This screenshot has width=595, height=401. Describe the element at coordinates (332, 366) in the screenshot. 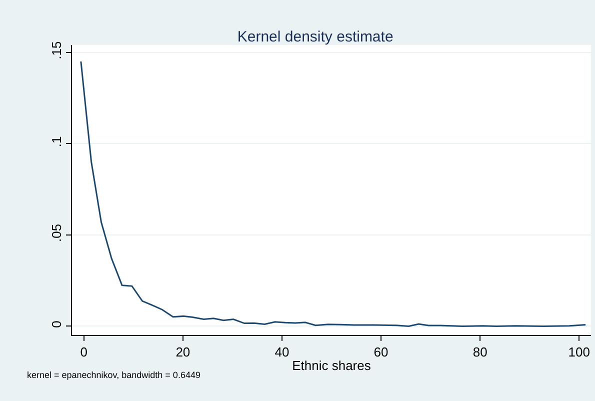

I see `x-axis-title: Ethnic shares` at that location.